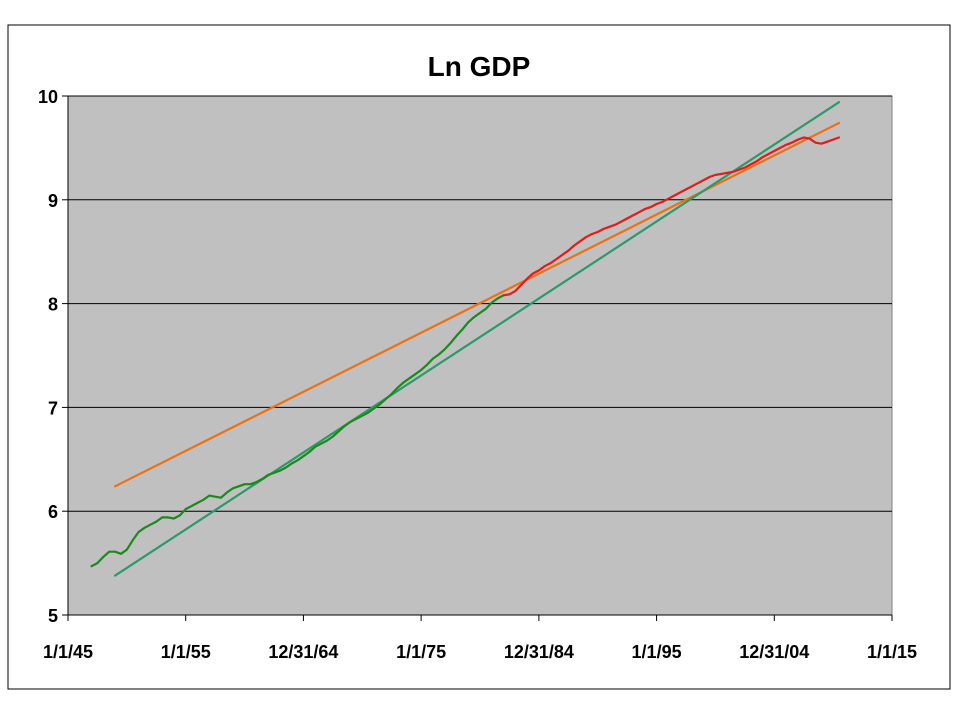 The height and width of the screenshot is (719, 959). Describe the element at coordinates (48, 356) in the screenshot. I see `y-tick-labels: 5 6 7 8 9 10` at that location.